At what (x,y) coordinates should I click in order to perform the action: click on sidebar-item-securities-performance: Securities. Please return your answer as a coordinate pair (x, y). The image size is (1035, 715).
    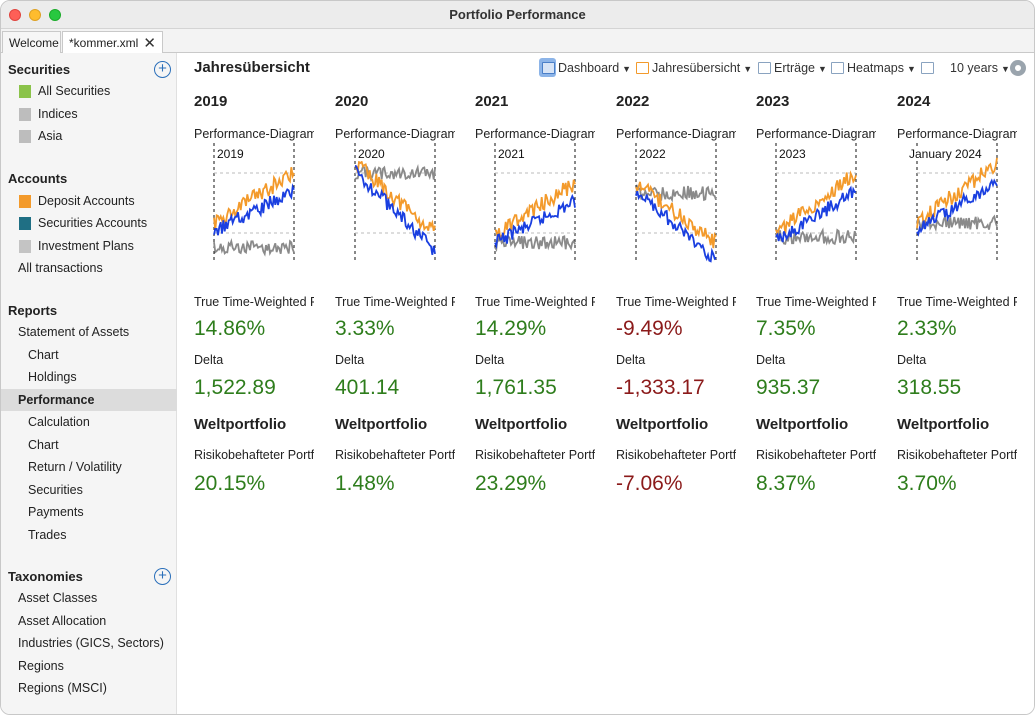
    Looking at the image, I should click on (55, 490).